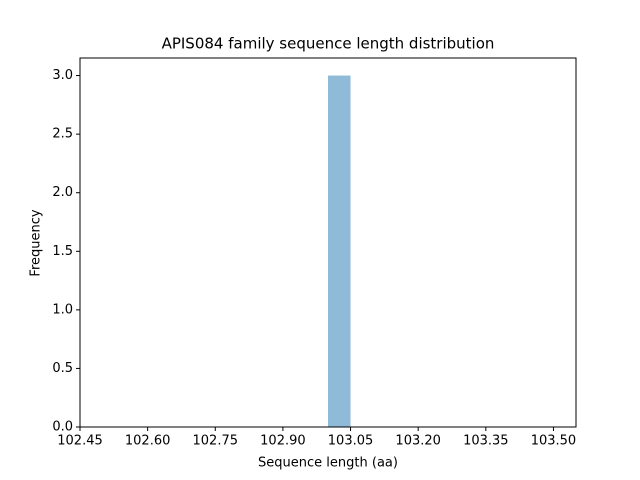 This screenshot has height=480, width=640. I want to click on x-tick-label: 102.75, so click(216, 441).